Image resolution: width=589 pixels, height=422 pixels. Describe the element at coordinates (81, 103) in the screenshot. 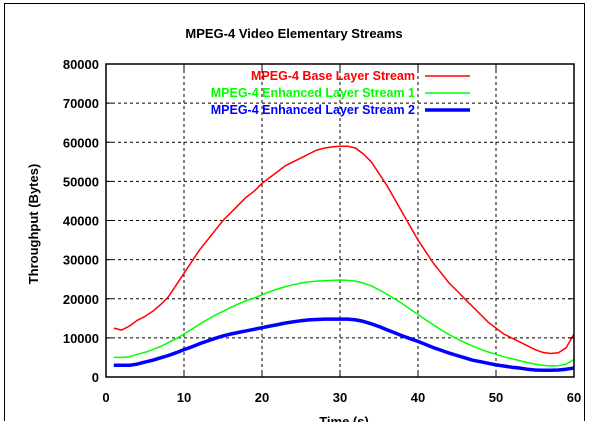

I see `y-tick-label: 70000` at that location.